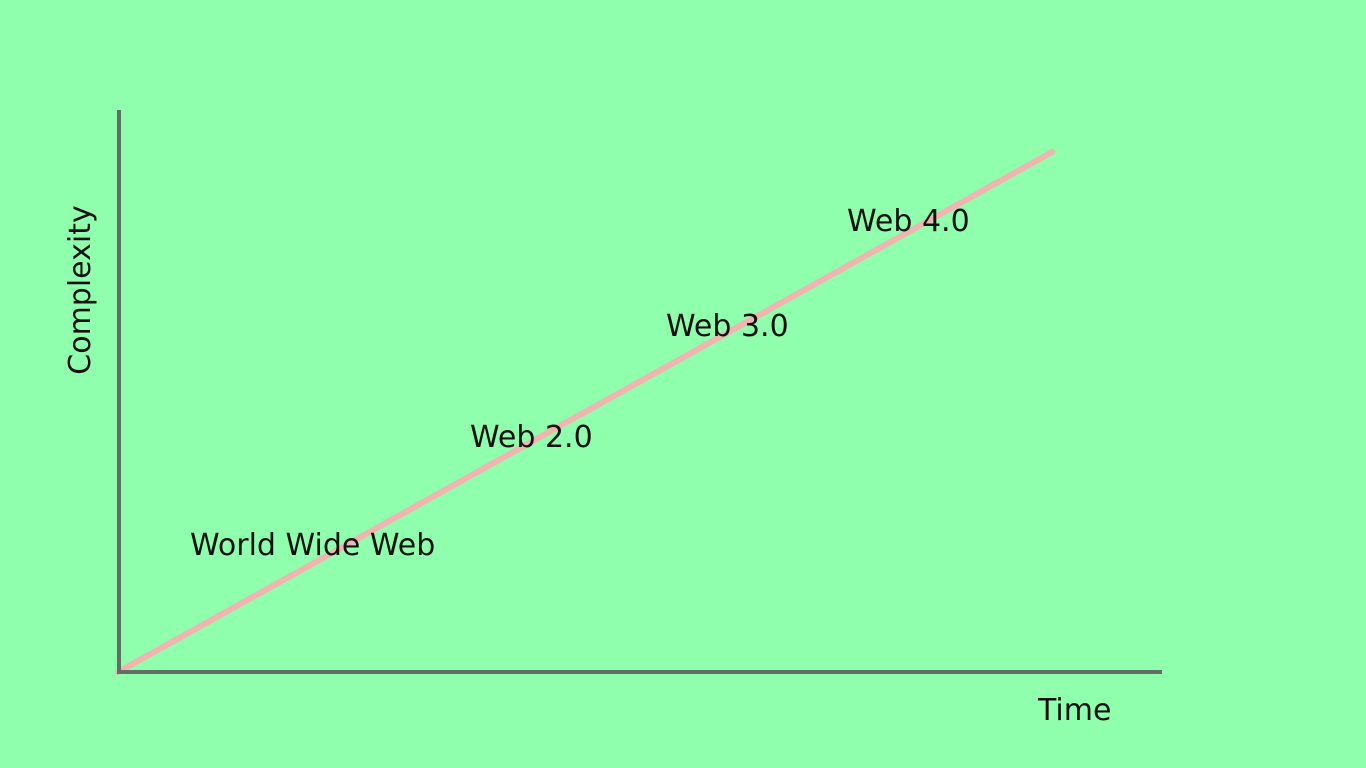 Image resolution: width=1366 pixels, height=768 pixels. What do you see at coordinates (80, 289) in the screenshot?
I see `y-axis-label: Complexity` at bounding box center [80, 289].